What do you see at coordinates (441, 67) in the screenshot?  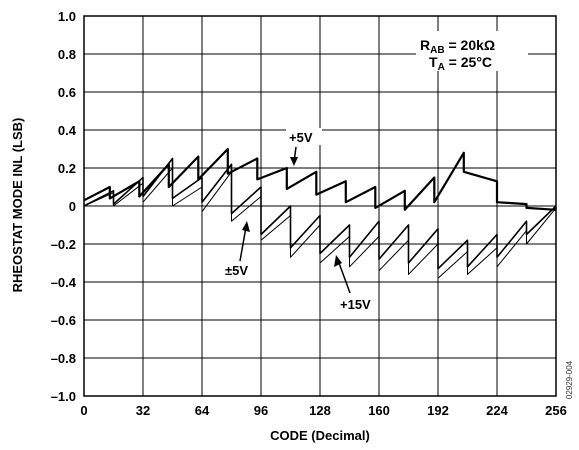 I see `ta-sub: A` at bounding box center [441, 67].